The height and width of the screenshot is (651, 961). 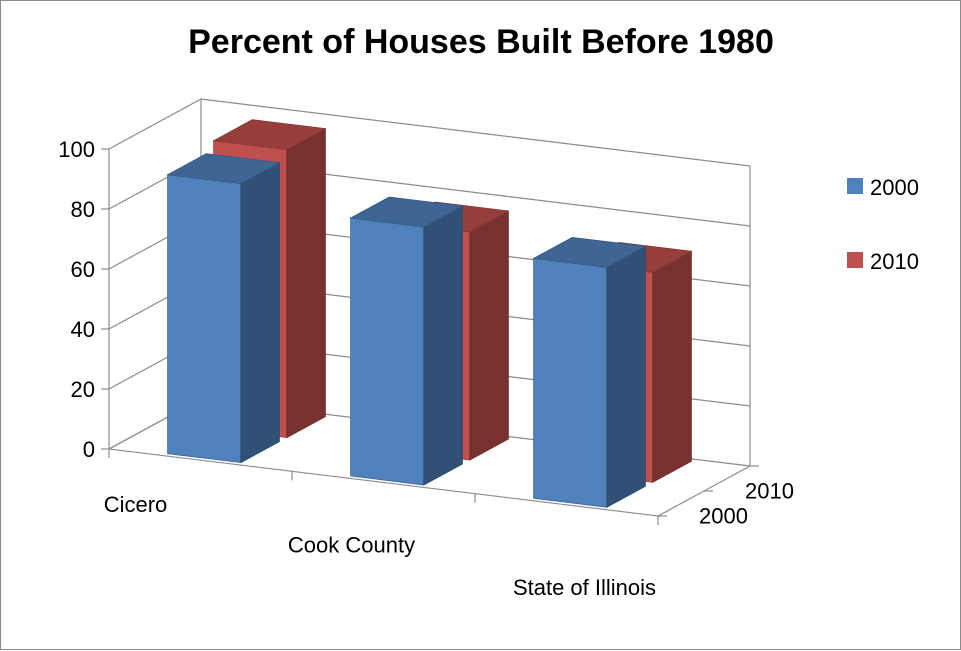 I want to click on x-tick-label: Cook County, so click(x=351, y=545).